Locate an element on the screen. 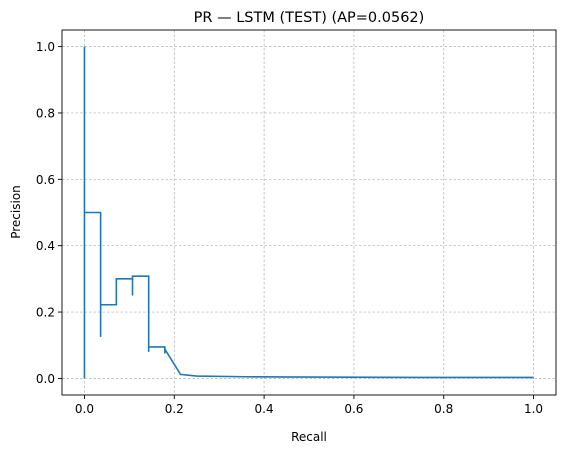  x-axis: 0.0 0.2 0.4 0.6 0.8 1.0 is located at coordinates (309, 405).